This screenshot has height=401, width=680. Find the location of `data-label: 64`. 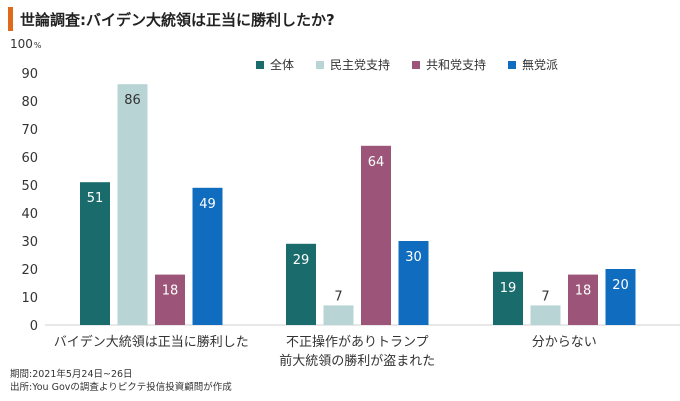

data-label: 64 is located at coordinates (376, 162).